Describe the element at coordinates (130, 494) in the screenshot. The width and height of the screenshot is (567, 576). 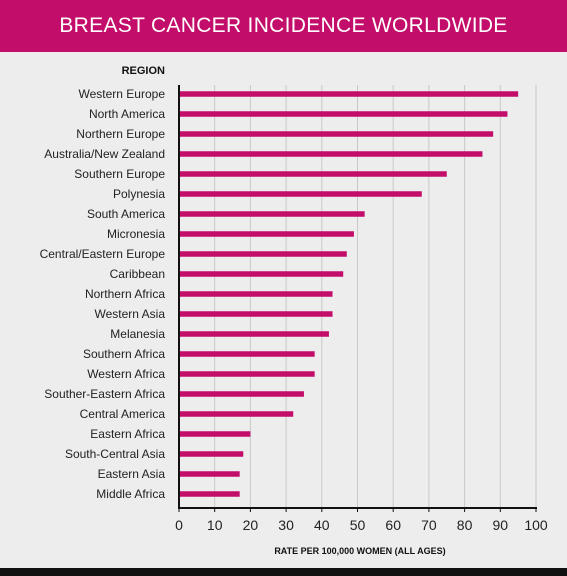
I see `category-label: Middle Africa` at that location.